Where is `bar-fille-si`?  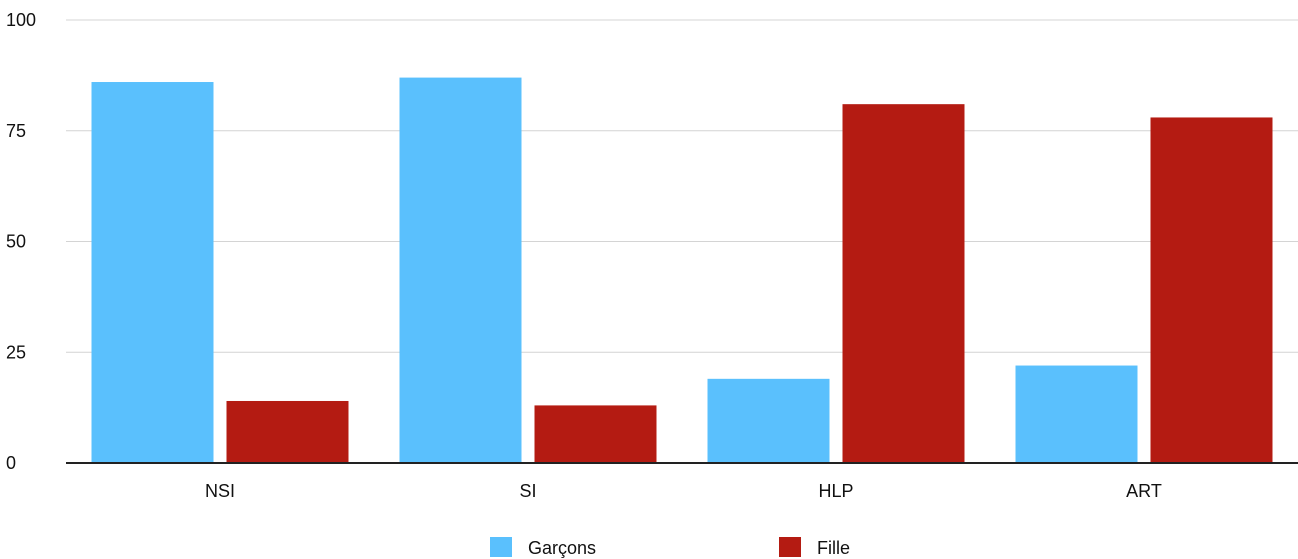 bar-fille-si is located at coordinates (595, 434).